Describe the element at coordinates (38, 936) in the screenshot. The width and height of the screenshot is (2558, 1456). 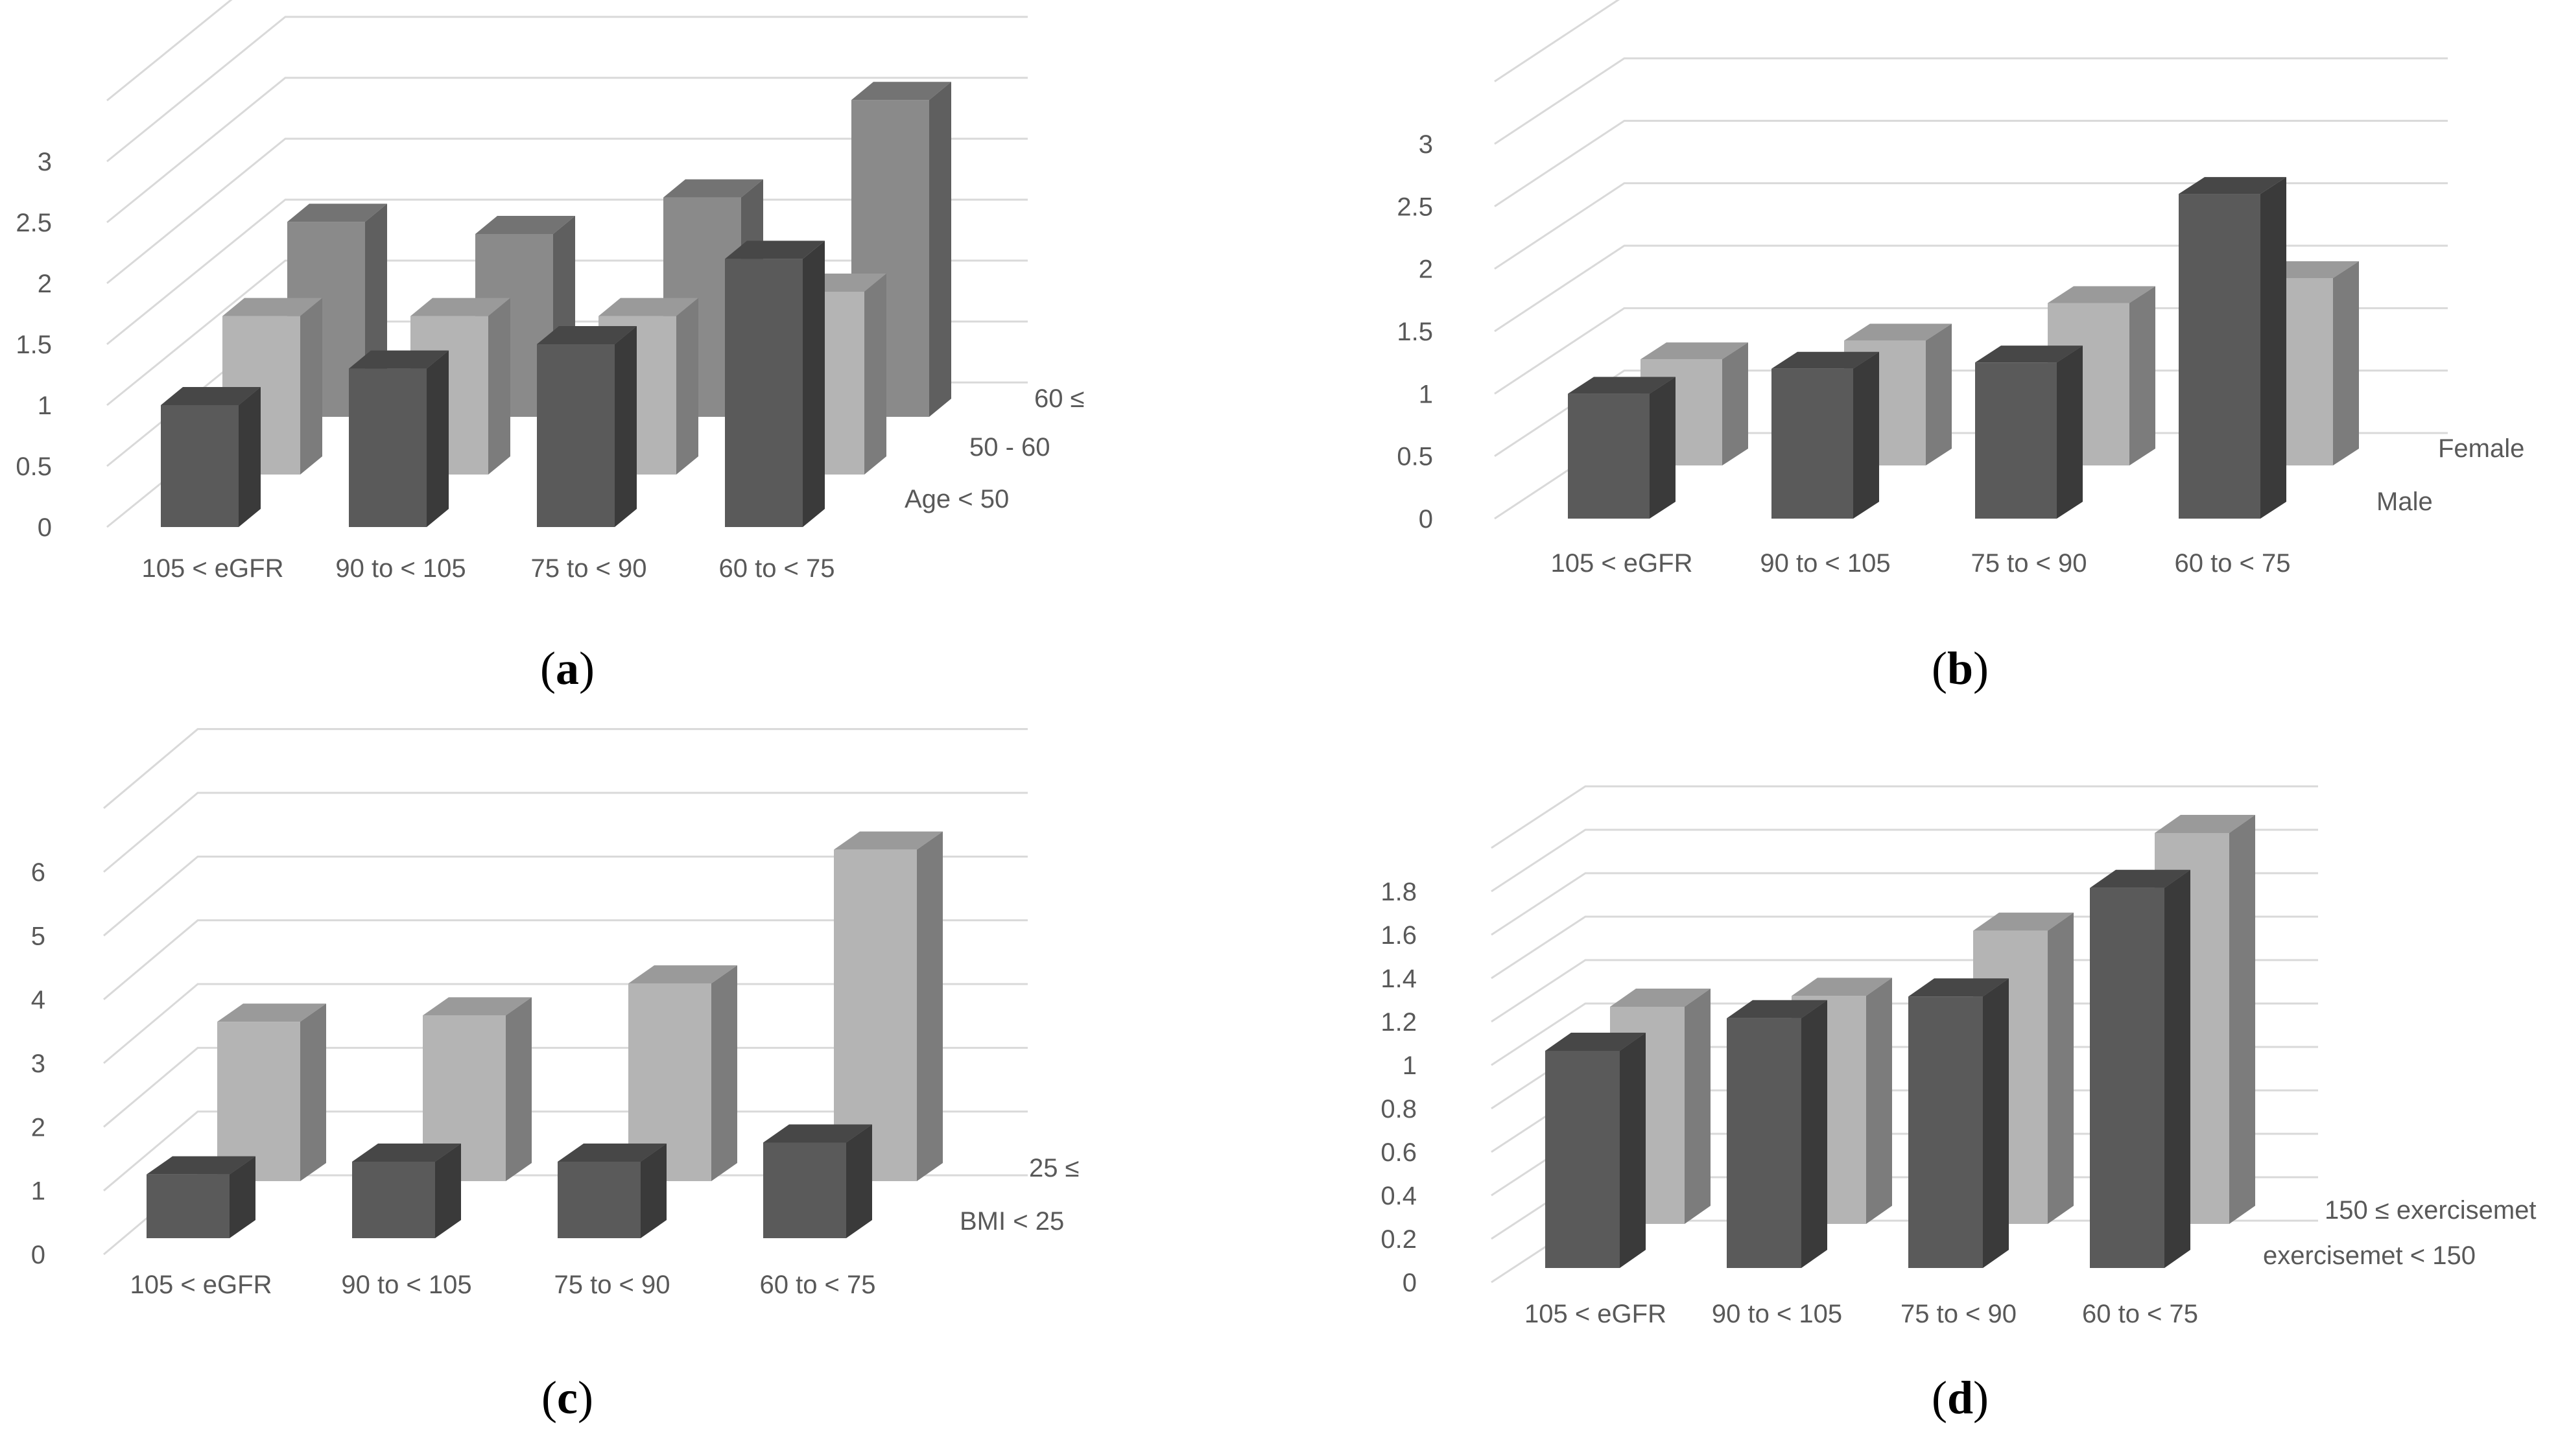
I see `y-tick-label: 5` at that location.